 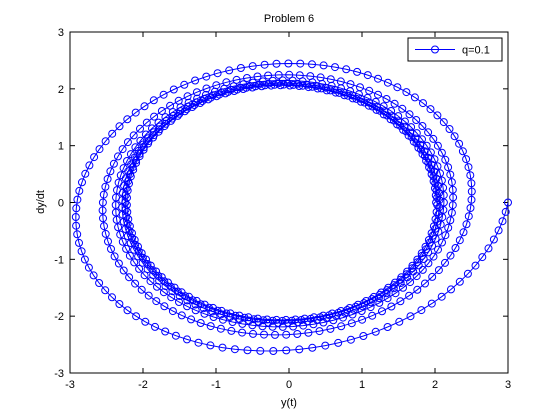 What do you see at coordinates (289, 19) in the screenshot?
I see `chart-title: Problem 6` at bounding box center [289, 19].